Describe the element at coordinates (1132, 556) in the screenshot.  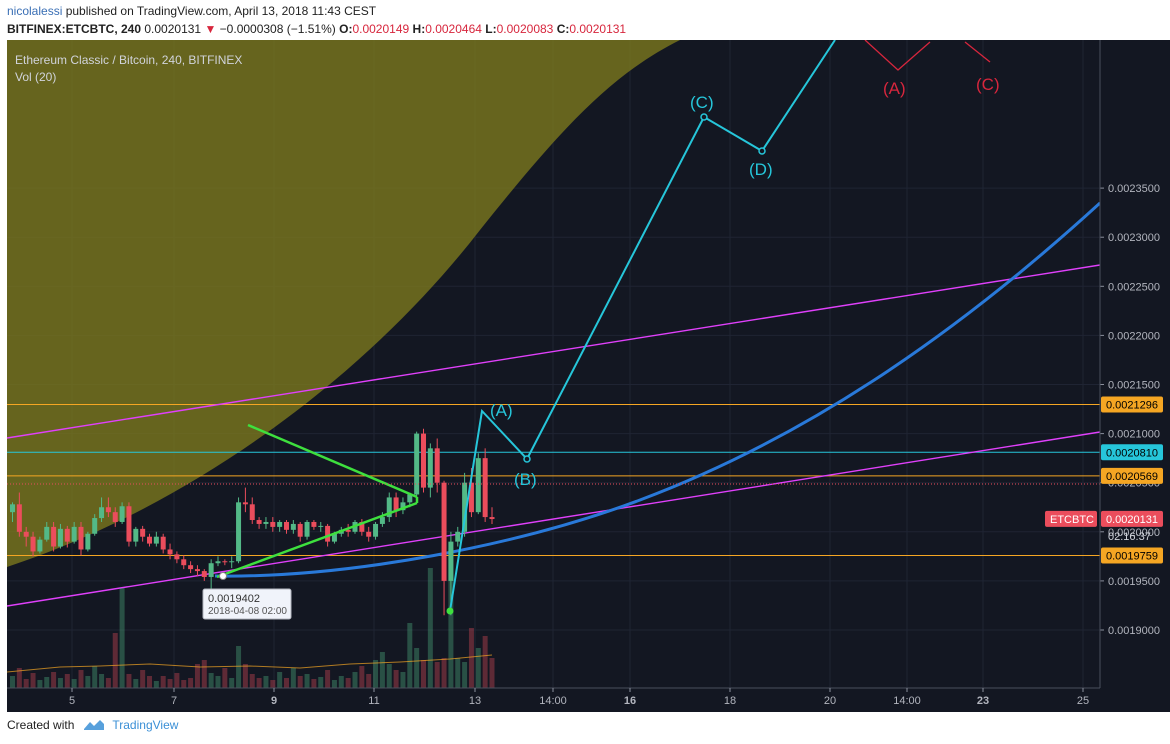
I see `price-tag-label: 0.0019759` at that location.